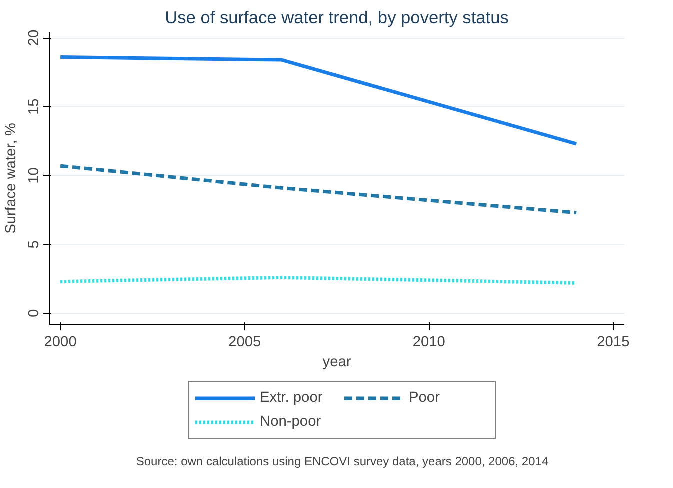  What do you see at coordinates (34, 176) in the screenshot?
I see `y-tick-label: 10` at bounding box center [34, 176].